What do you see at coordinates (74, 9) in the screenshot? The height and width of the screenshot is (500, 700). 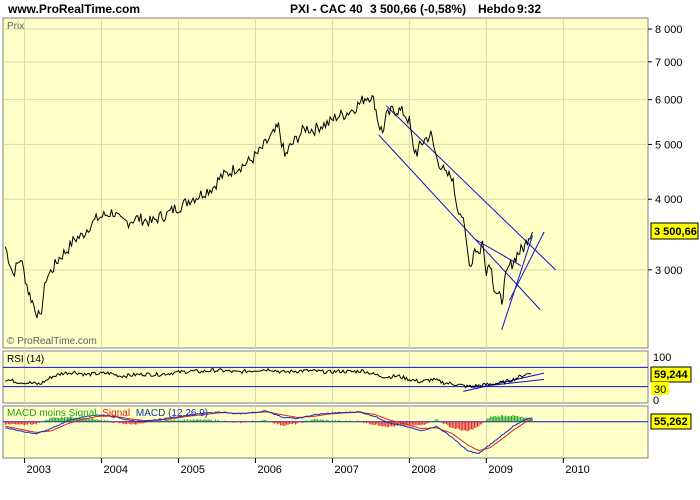 I see `site-title: www.ProRealTime.com` at bounding box center [74, 9].